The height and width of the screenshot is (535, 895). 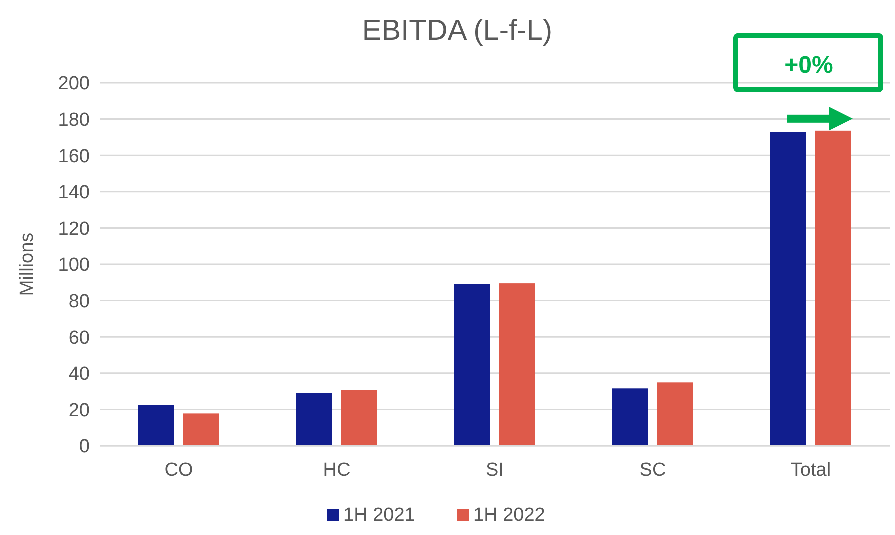 I want to click on x-tick-label: SI, so click(x=495, y=470).